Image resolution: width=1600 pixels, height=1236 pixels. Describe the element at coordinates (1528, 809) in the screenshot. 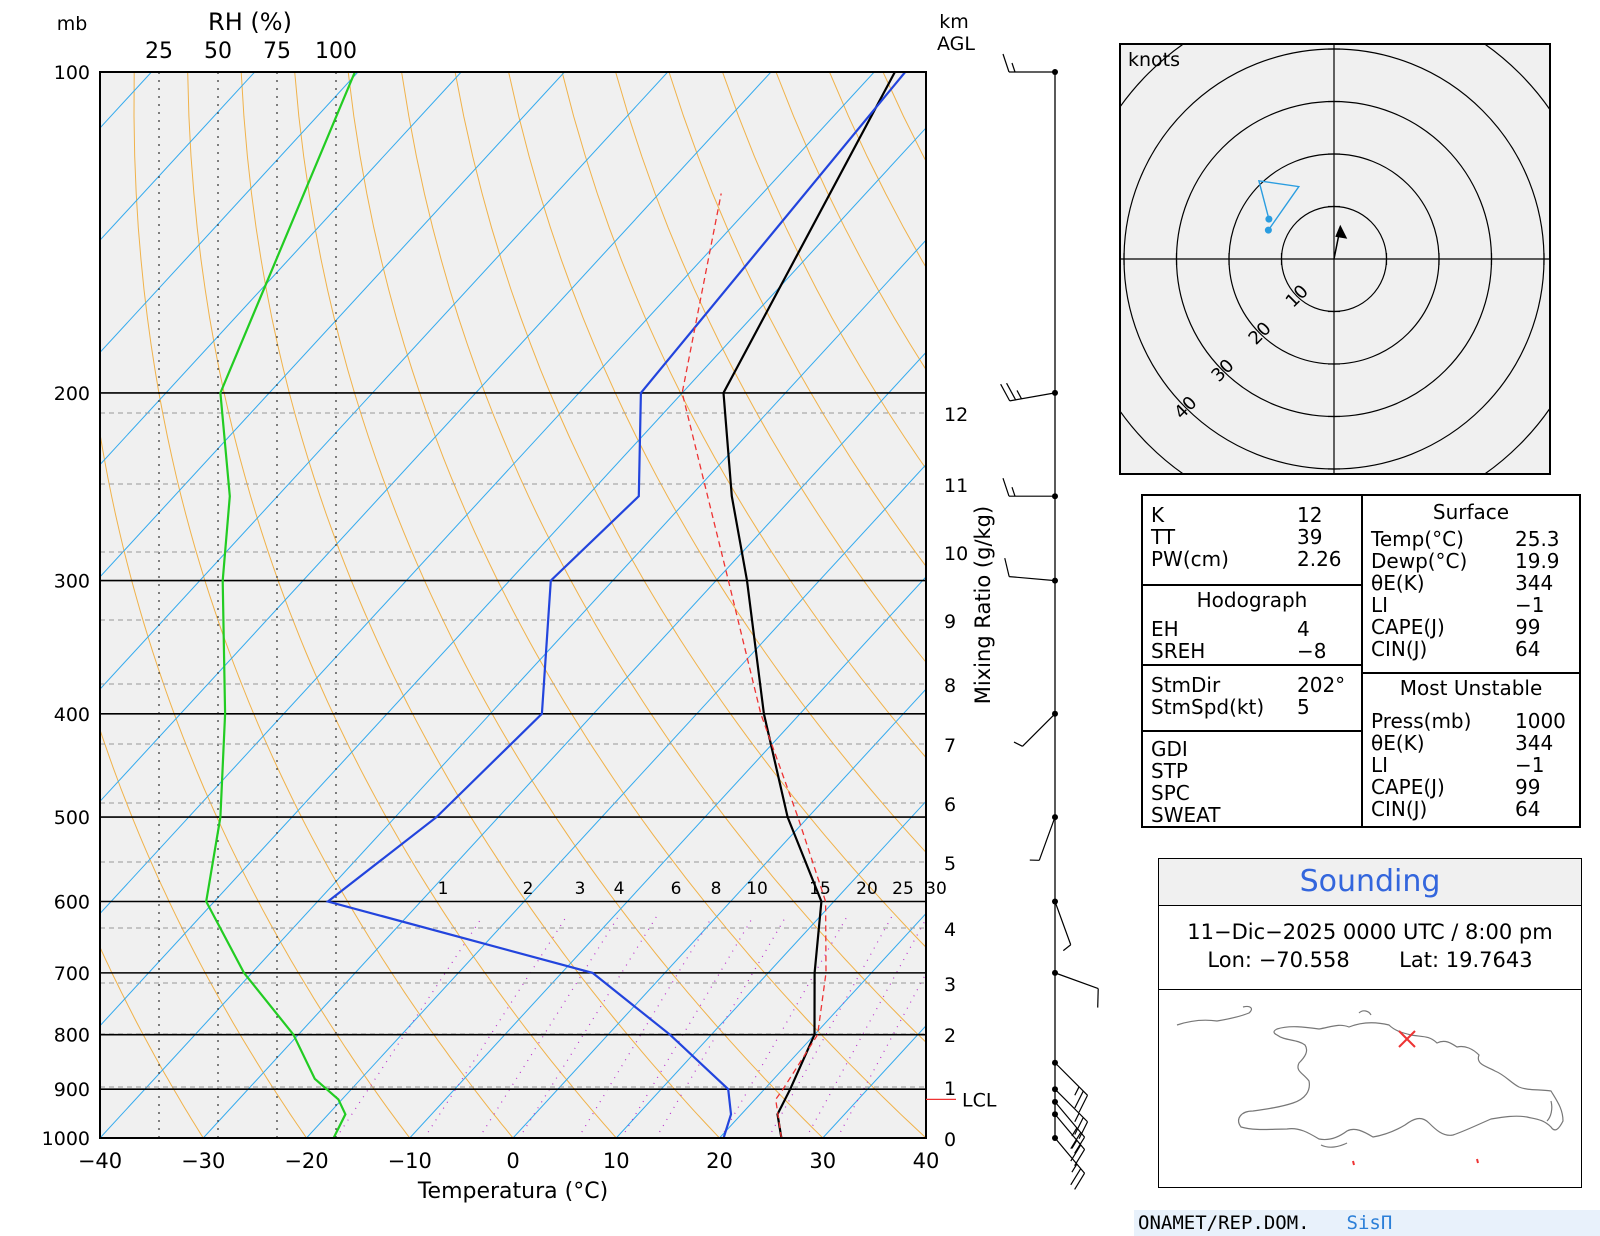

I see `mu-cin-value: 64` at that location.